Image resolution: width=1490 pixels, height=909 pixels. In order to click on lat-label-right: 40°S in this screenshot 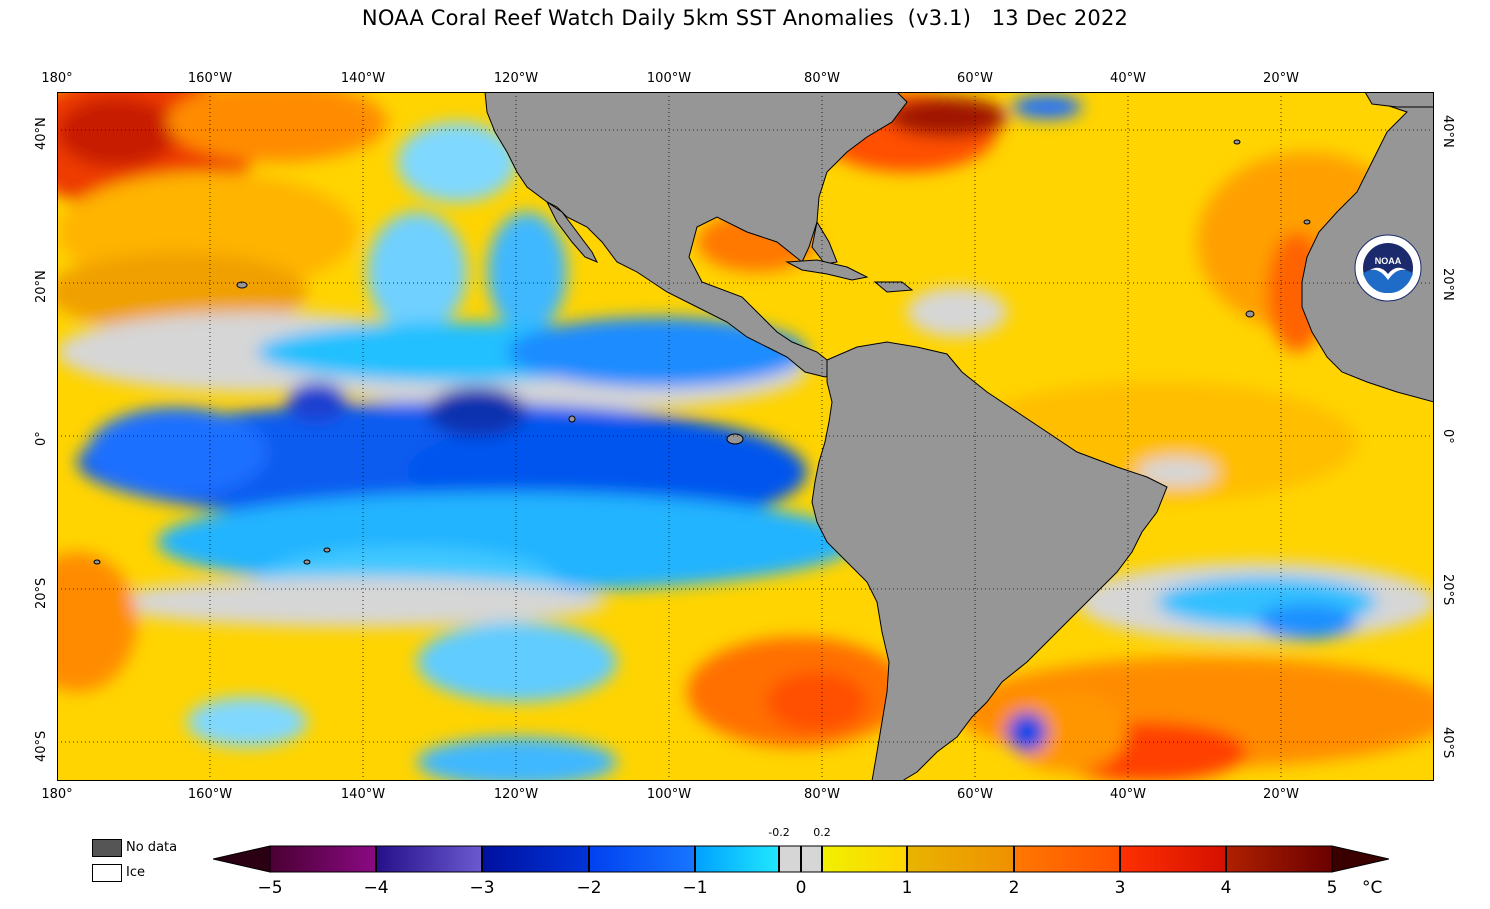, I will do `click(1447, 743)`.